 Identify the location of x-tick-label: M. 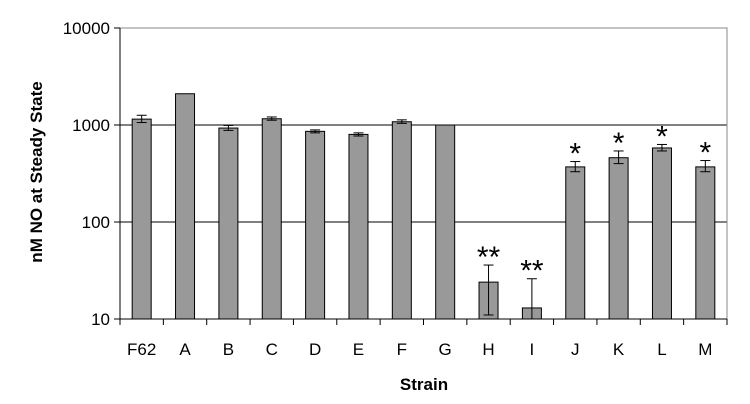
(705, 349).